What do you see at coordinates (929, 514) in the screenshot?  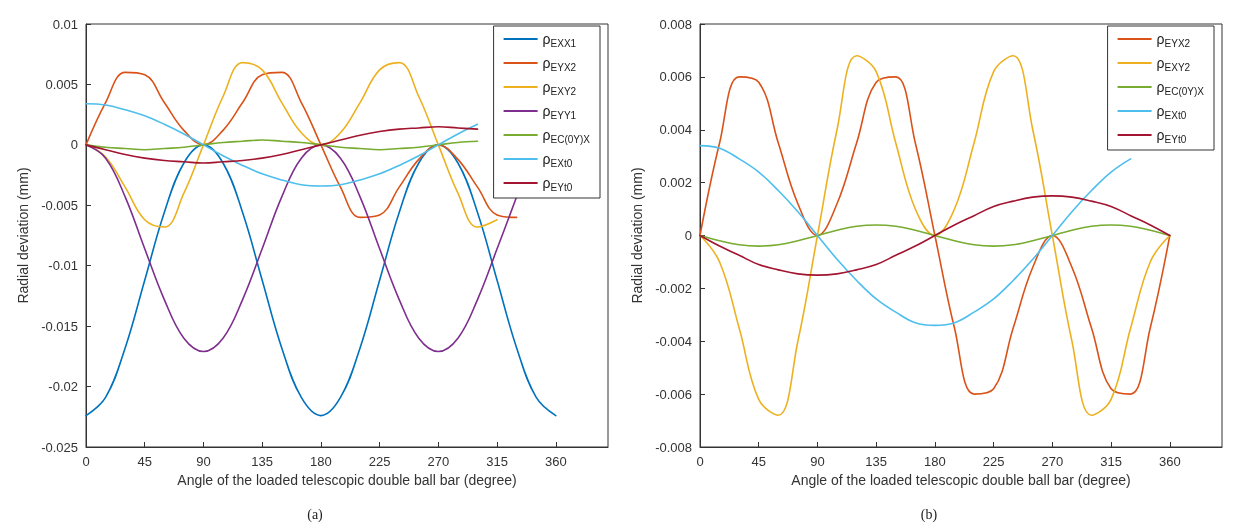 I see `text: (b)` at bounding box center [929, 514].